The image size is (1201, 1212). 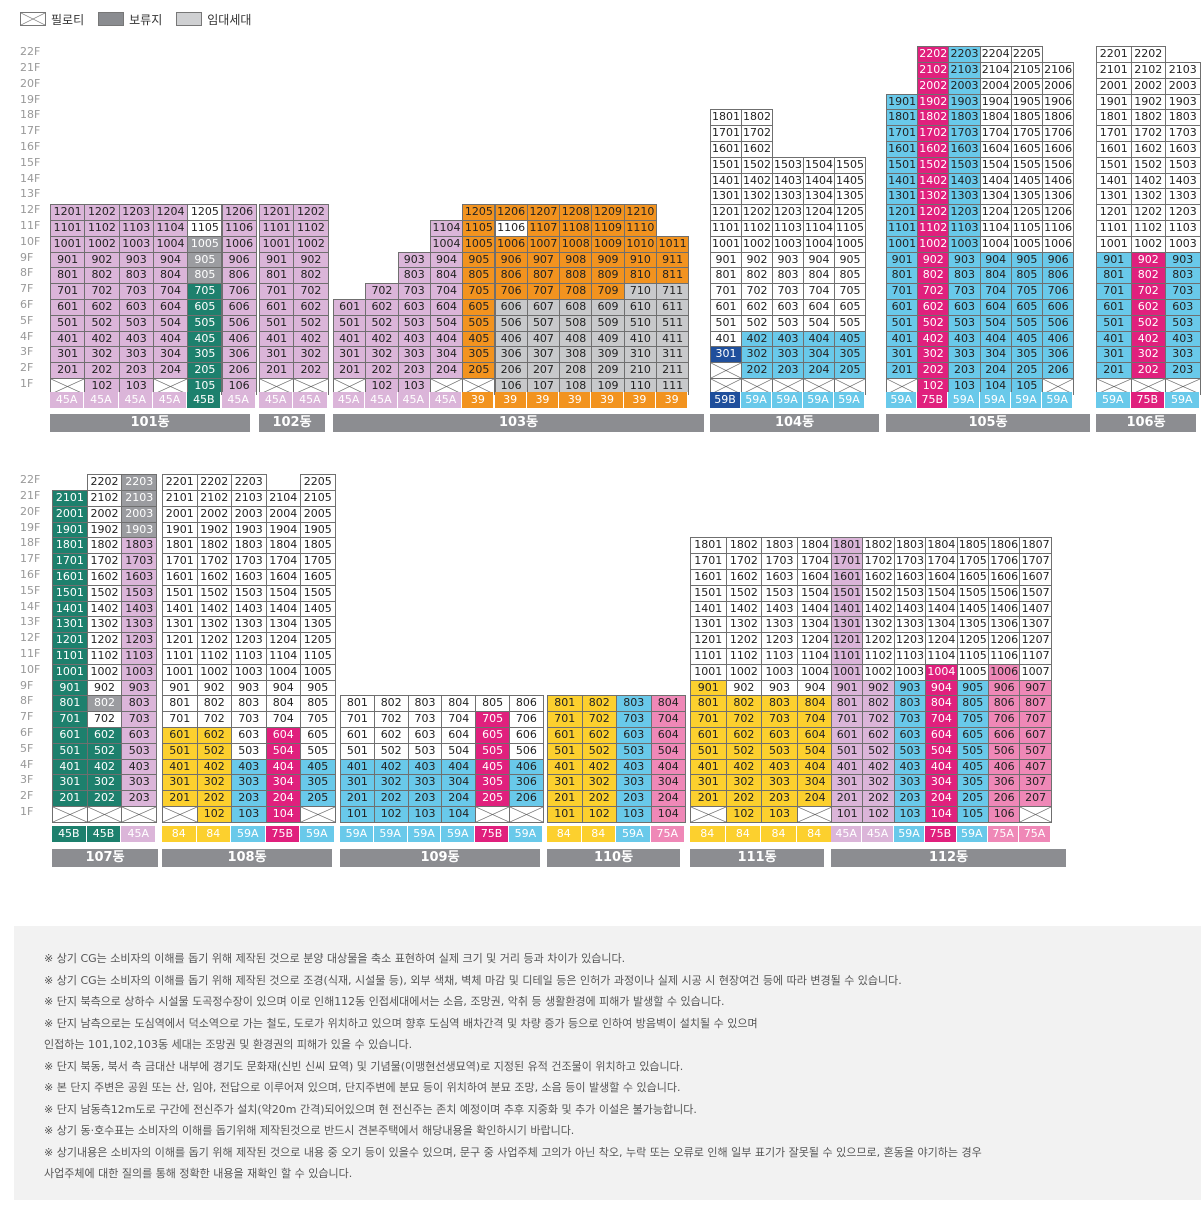 What do you see at coordinates (526, 767) in the screenshot?
I see `unit-cell: 406` at bounding box center [526, 767].